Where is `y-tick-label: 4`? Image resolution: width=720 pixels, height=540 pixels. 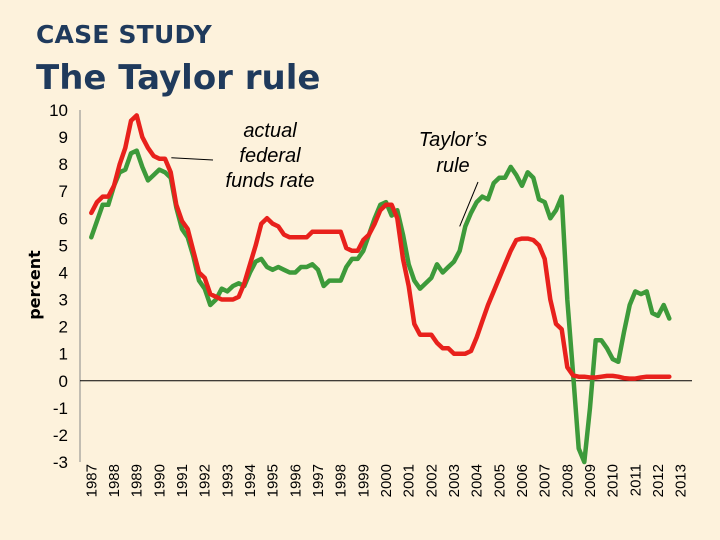
y-tick-label: 4 is located at coordinates (63, 272).